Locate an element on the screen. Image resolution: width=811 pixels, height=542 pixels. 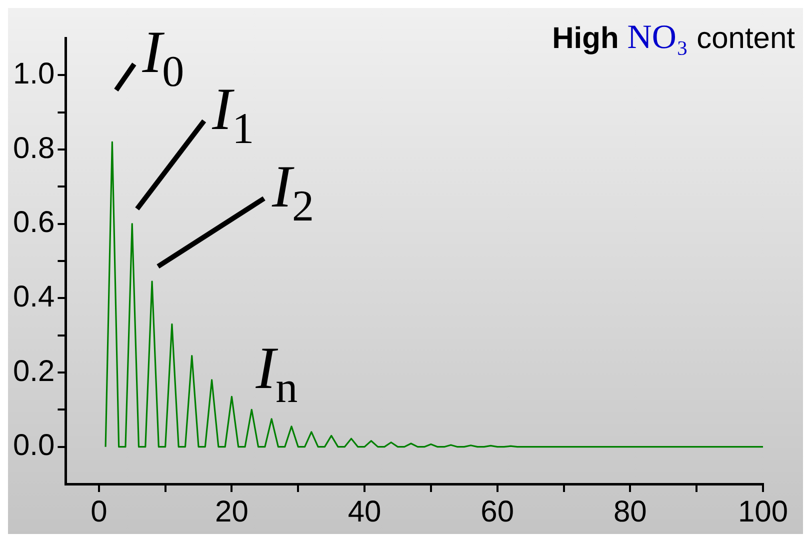
chart-title: High NO₃ content is located at coordinates (674, 37).